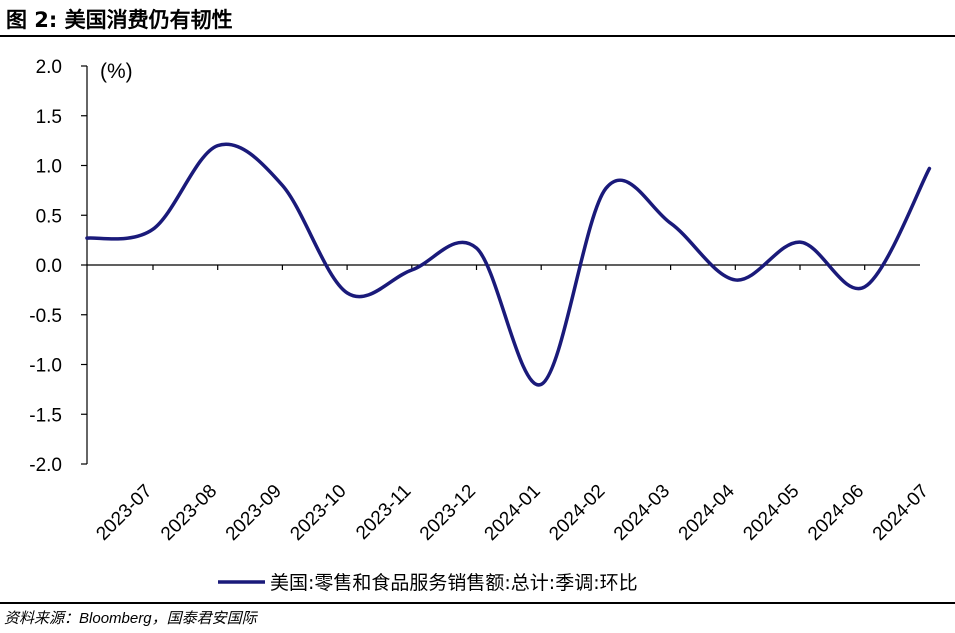 The height and width of the screenshot is (633, 955). I want to click on source-prefix: 资料来源：, so click(42, 618).